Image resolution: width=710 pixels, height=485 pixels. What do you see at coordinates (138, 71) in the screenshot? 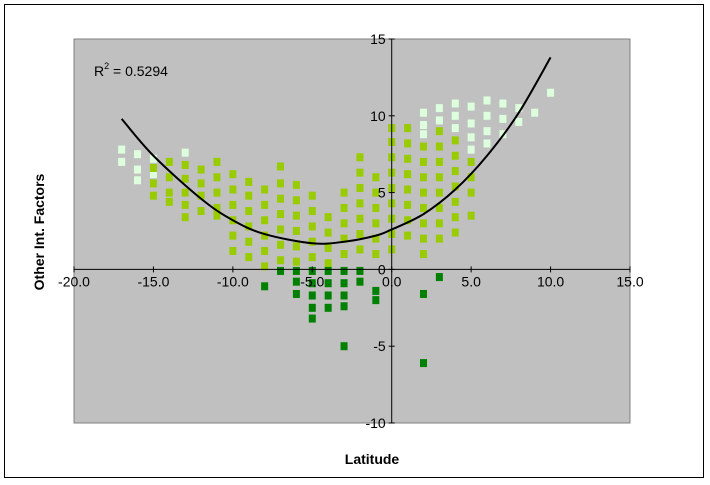
I see `r2-value: = 0.5294` at bounding box center [138, 71].